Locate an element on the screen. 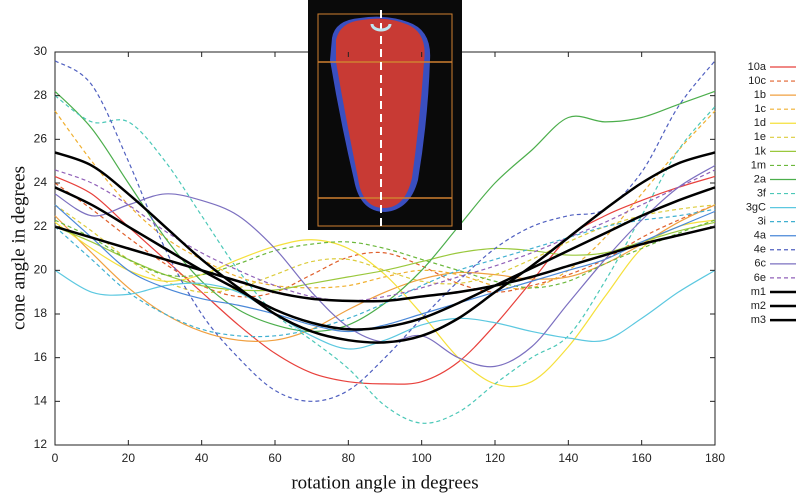 This screenshot has height=501, width=800. x-tick-label: 20 is located at coordinates (129, 458).